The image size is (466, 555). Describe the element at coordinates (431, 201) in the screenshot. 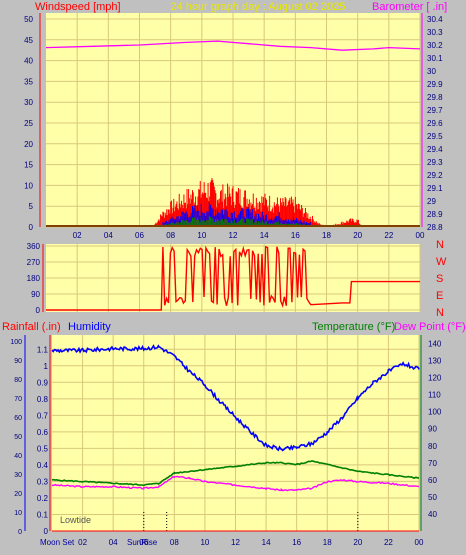

I see `barometer-y-tick-label: 29` at that location.